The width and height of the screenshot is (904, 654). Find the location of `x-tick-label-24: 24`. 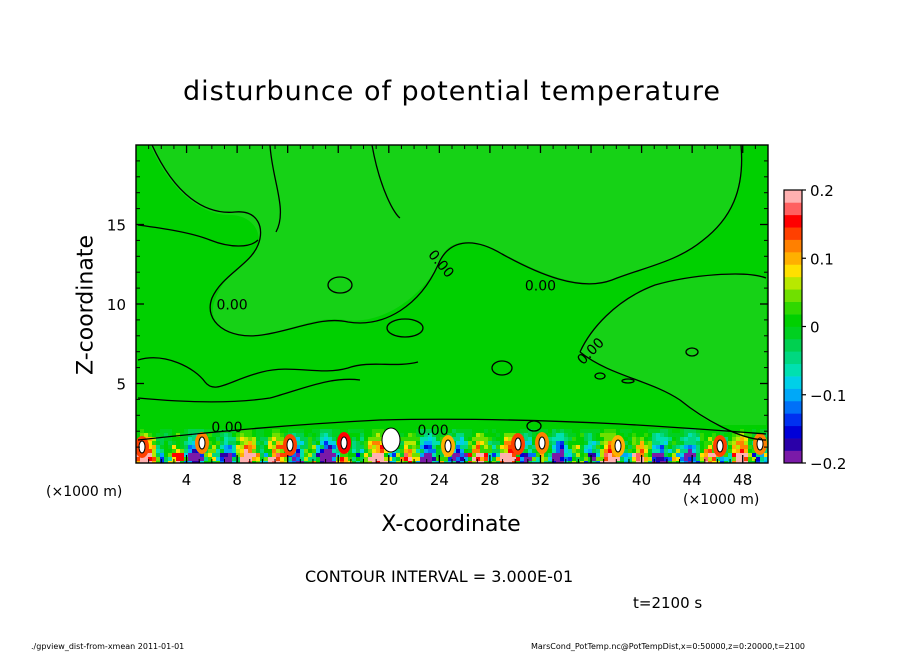

x-tick-label-24: 24 is located at coordinates (439, 480).